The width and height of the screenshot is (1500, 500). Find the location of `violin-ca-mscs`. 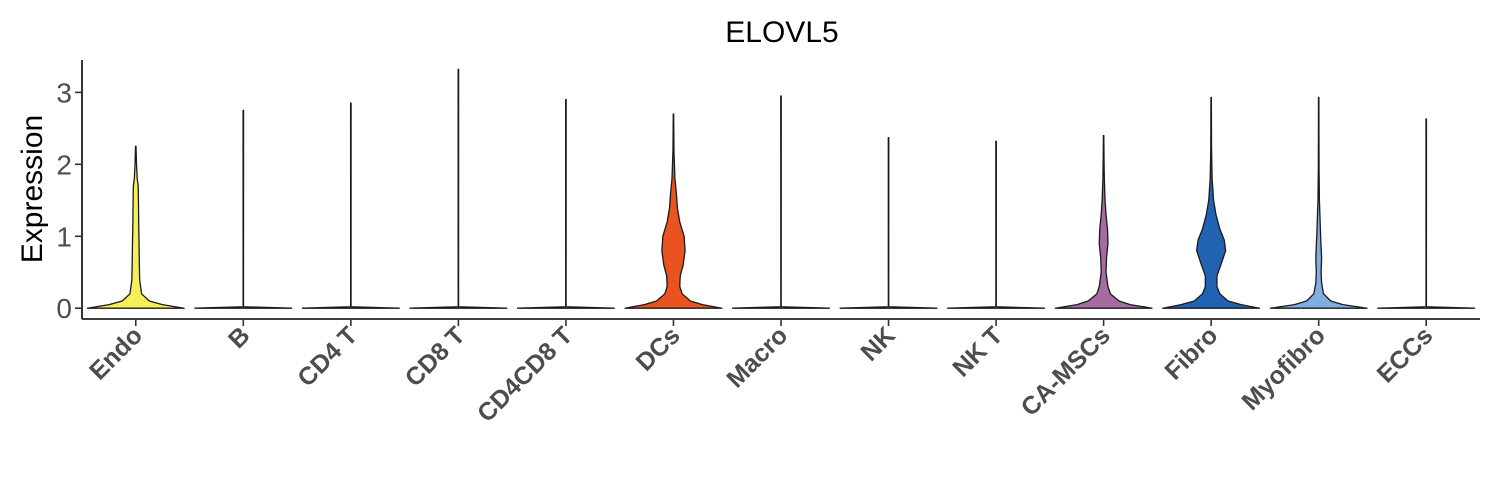

violin-ca-mscs is located at coordinates (1103, 221).